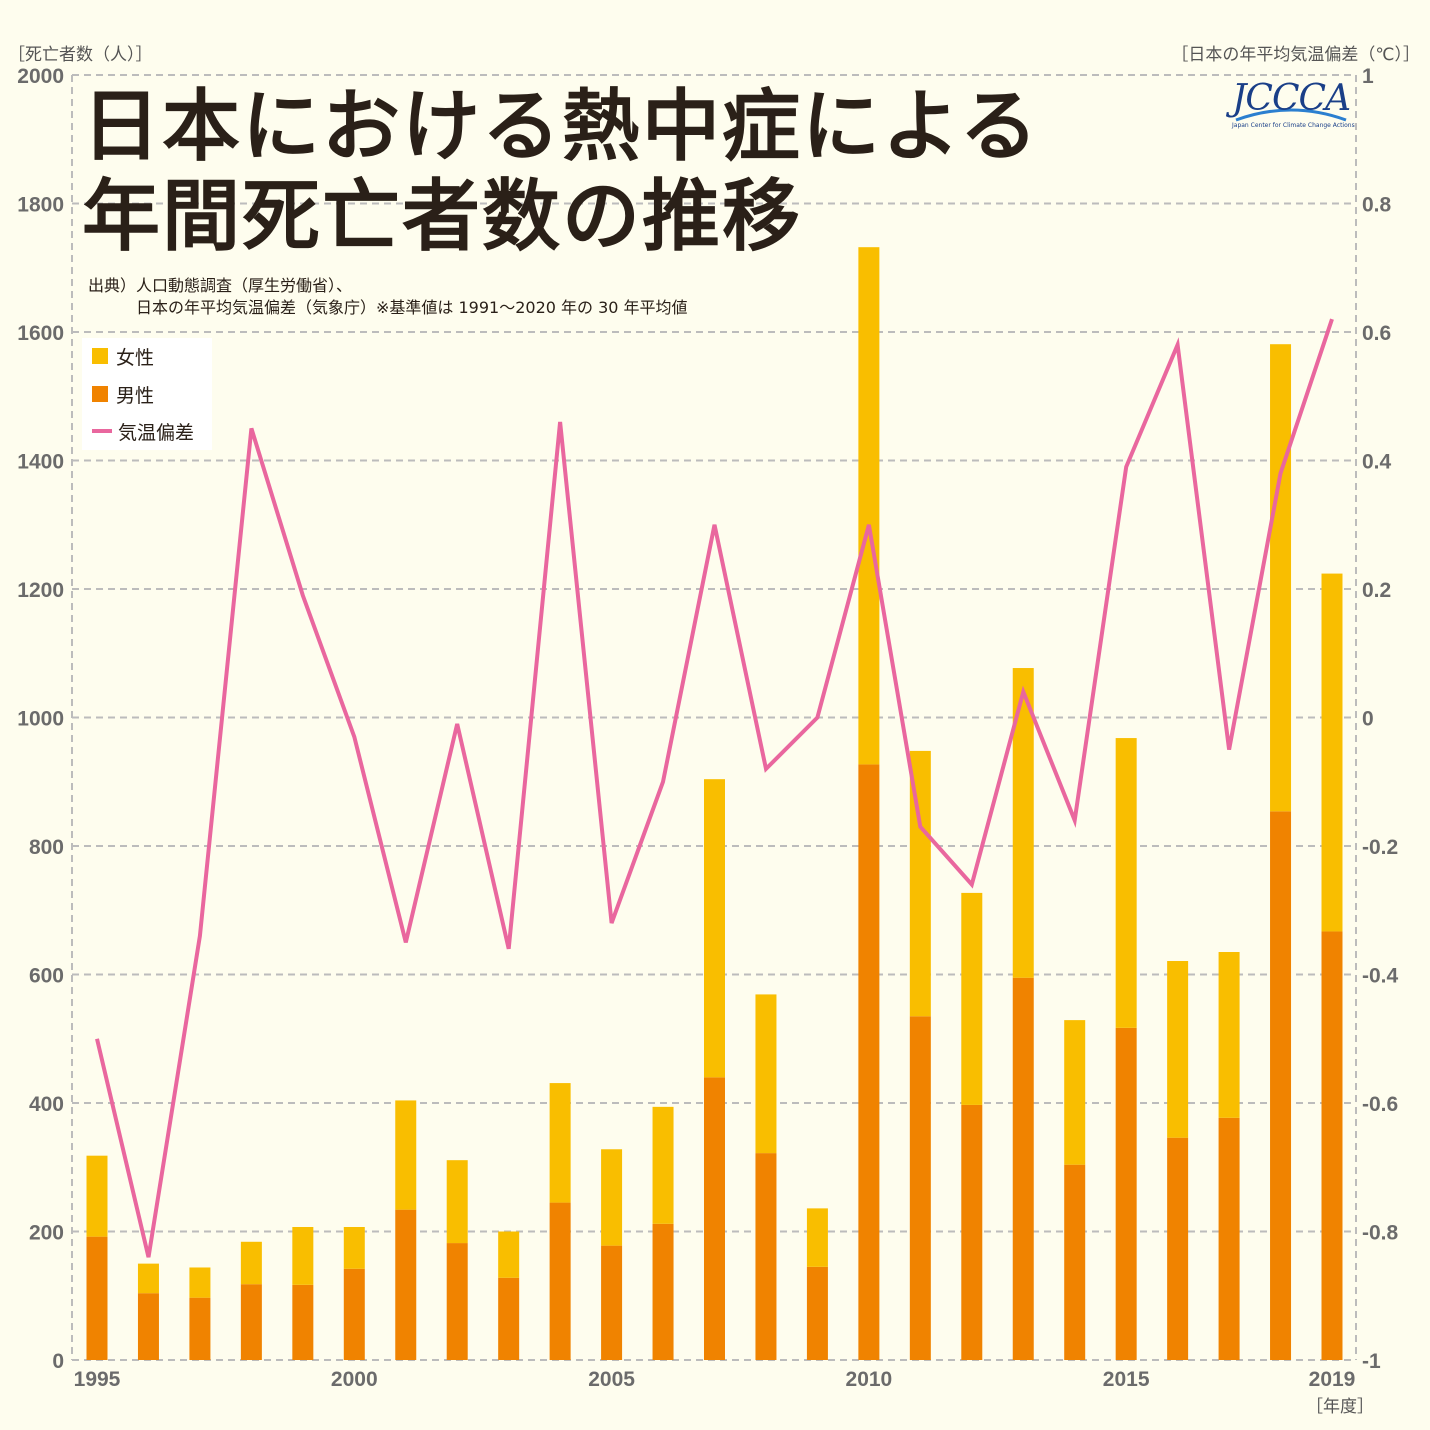 This screenshot has width=1430, height=1430. Describe the element at coordinates (100, 394) in the screenshot. I see `male-swatch` at that location.